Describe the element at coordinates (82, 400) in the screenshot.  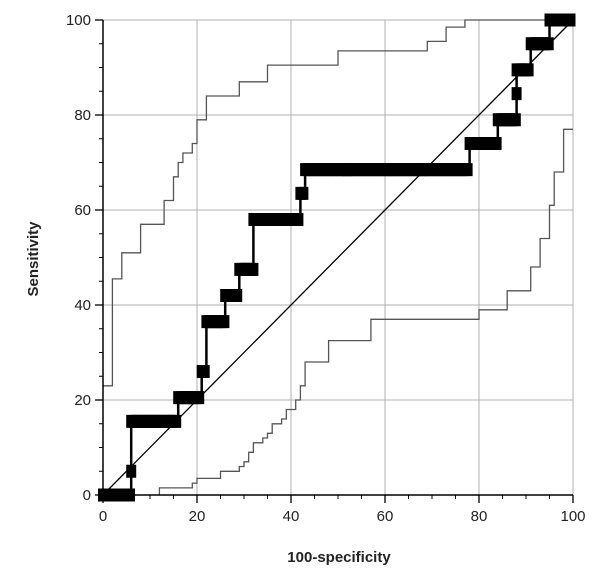
I see `y-tick-label: 20` at that location.